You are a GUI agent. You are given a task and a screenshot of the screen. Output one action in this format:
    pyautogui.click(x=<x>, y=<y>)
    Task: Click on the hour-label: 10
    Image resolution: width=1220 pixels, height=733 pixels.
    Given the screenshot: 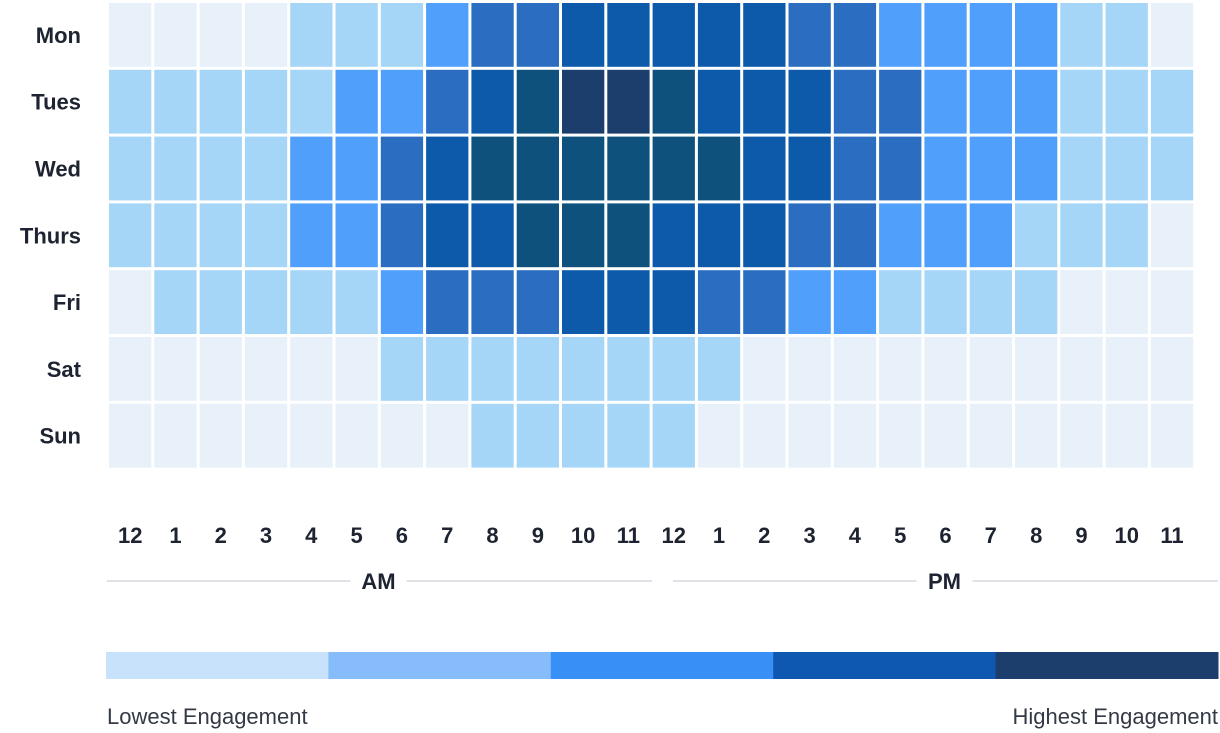 What is the action you would take?
    pyautogui.click(x=583, y=535)
    